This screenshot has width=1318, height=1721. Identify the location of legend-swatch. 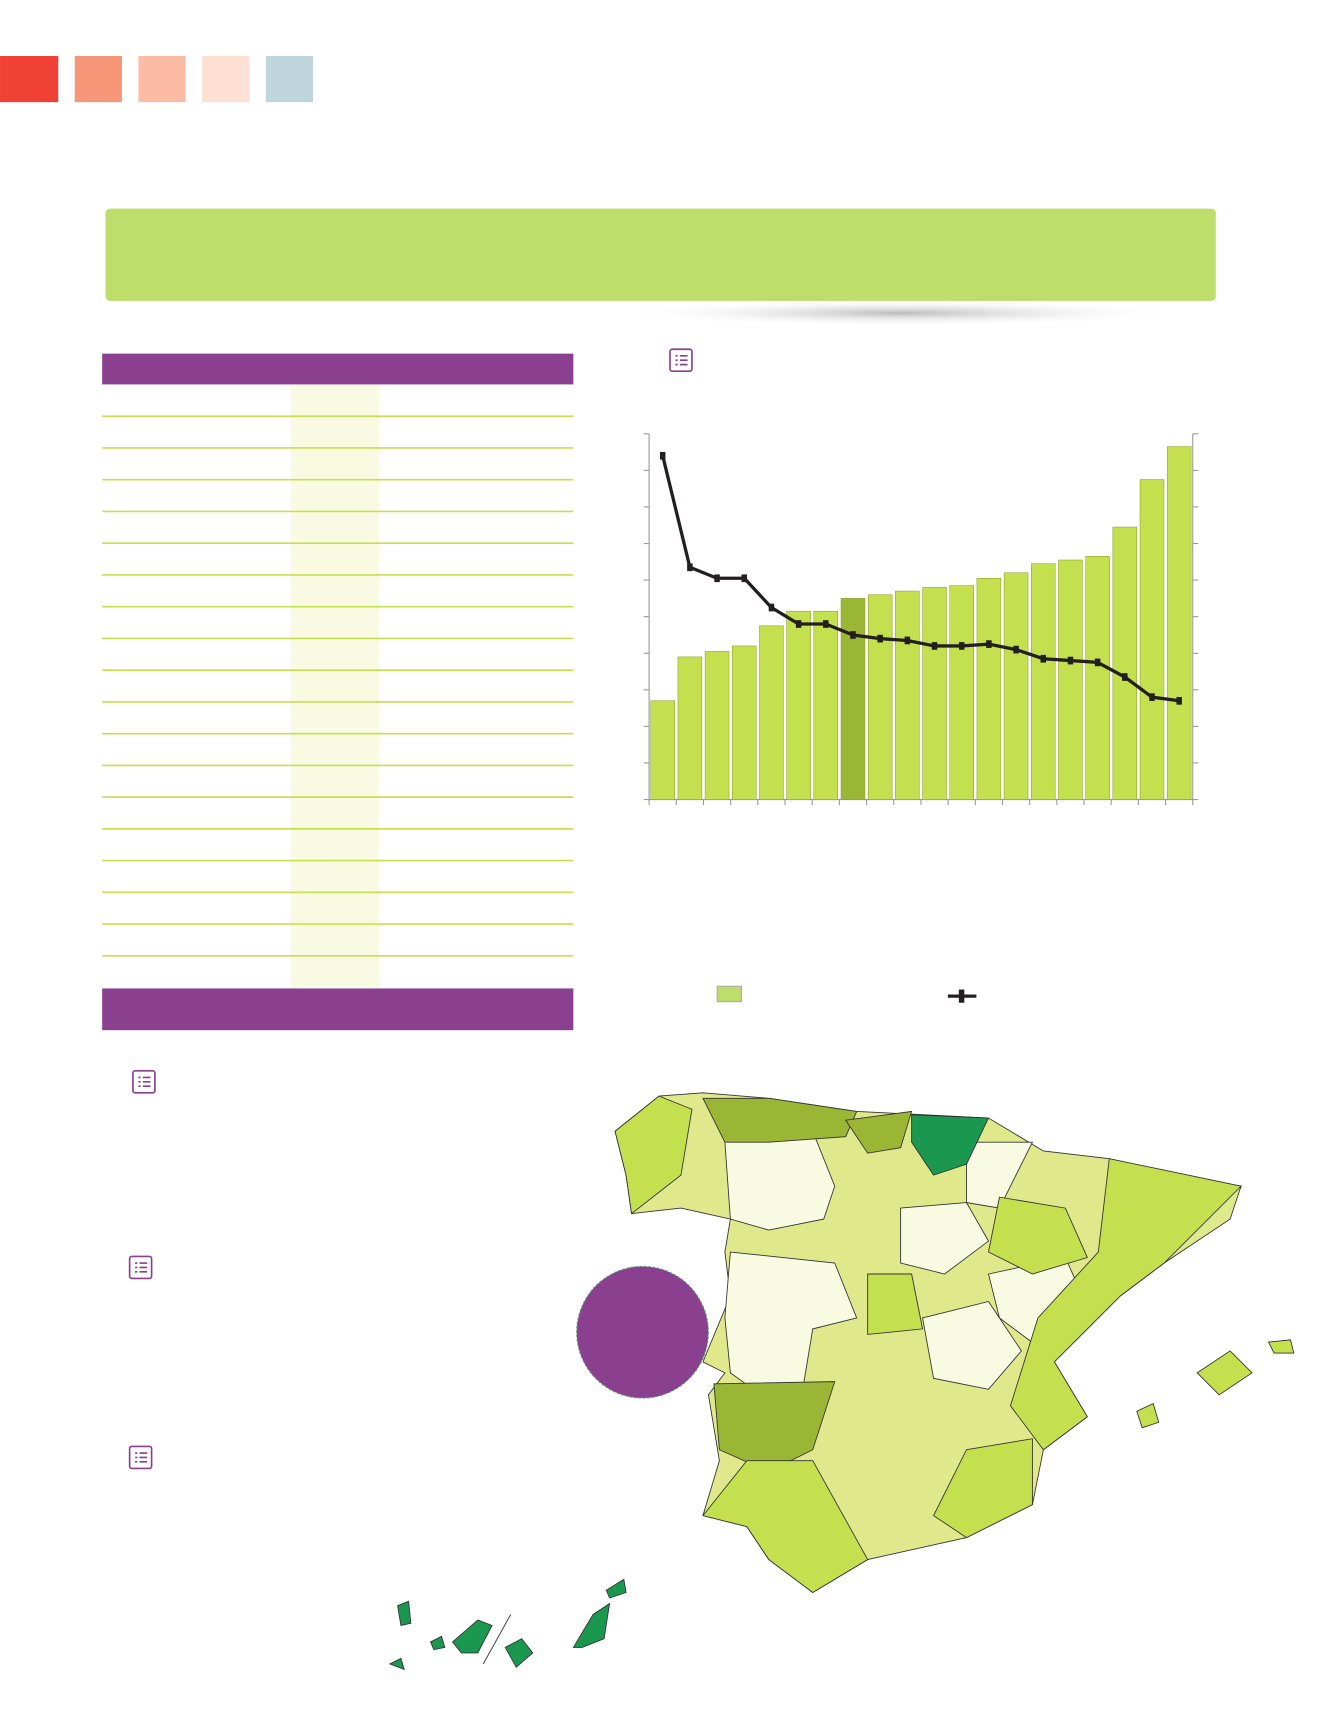
(729, 994).